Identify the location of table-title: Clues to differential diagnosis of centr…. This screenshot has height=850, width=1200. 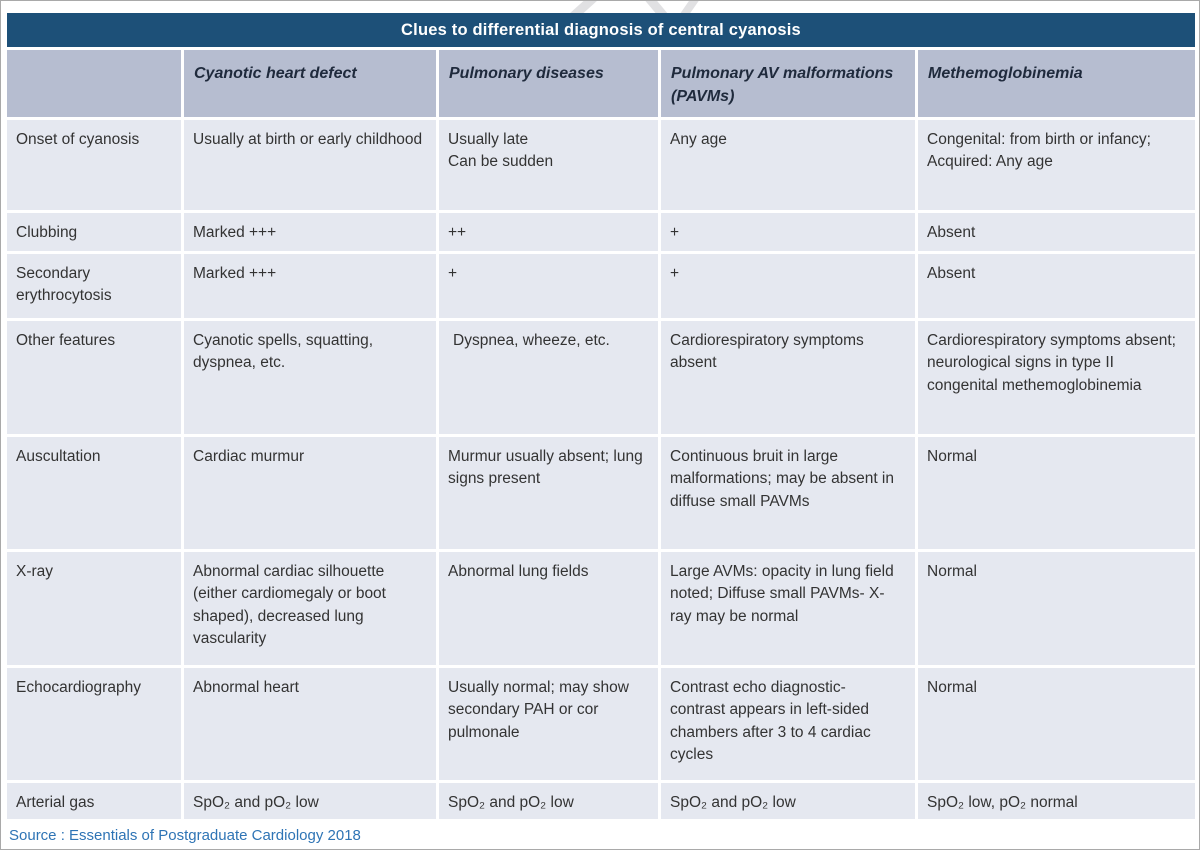
(601, 29).